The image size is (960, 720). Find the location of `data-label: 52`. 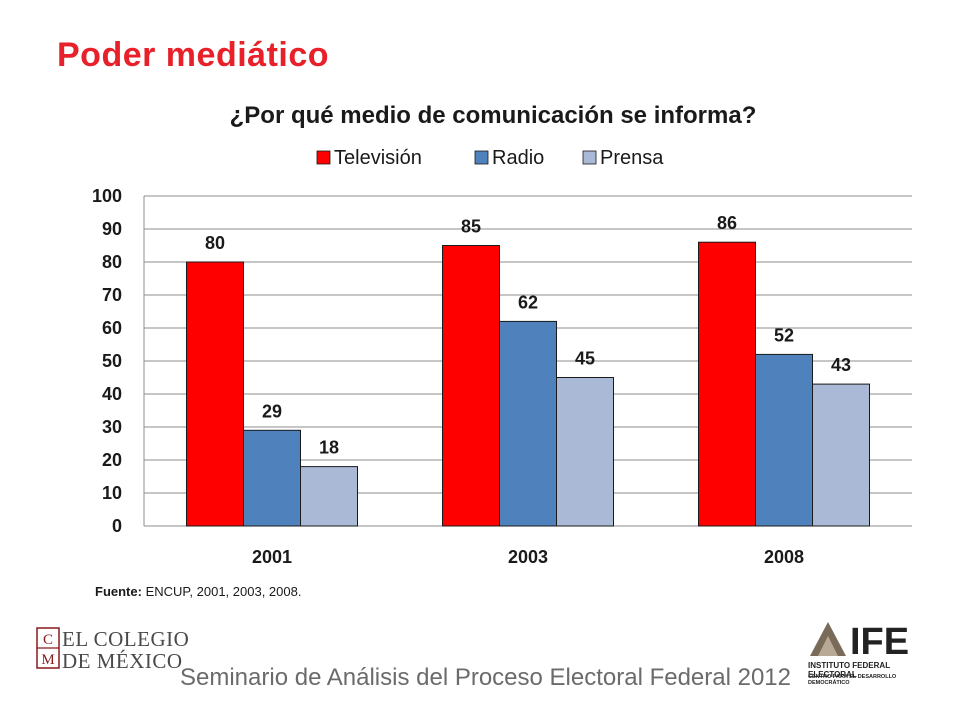

data-label: 52 is located at coordinates (784, 335).